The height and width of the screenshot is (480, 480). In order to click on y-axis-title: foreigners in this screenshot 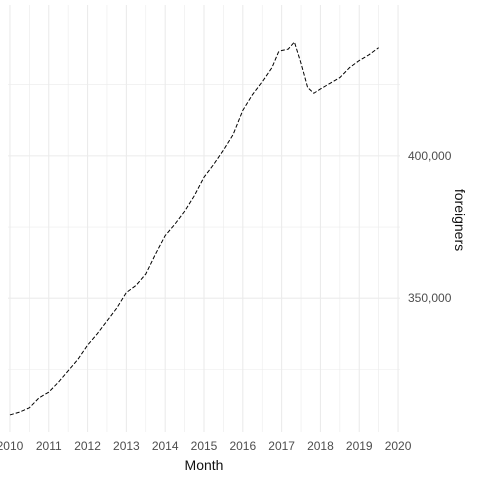, I will do `click(460, 220)`.